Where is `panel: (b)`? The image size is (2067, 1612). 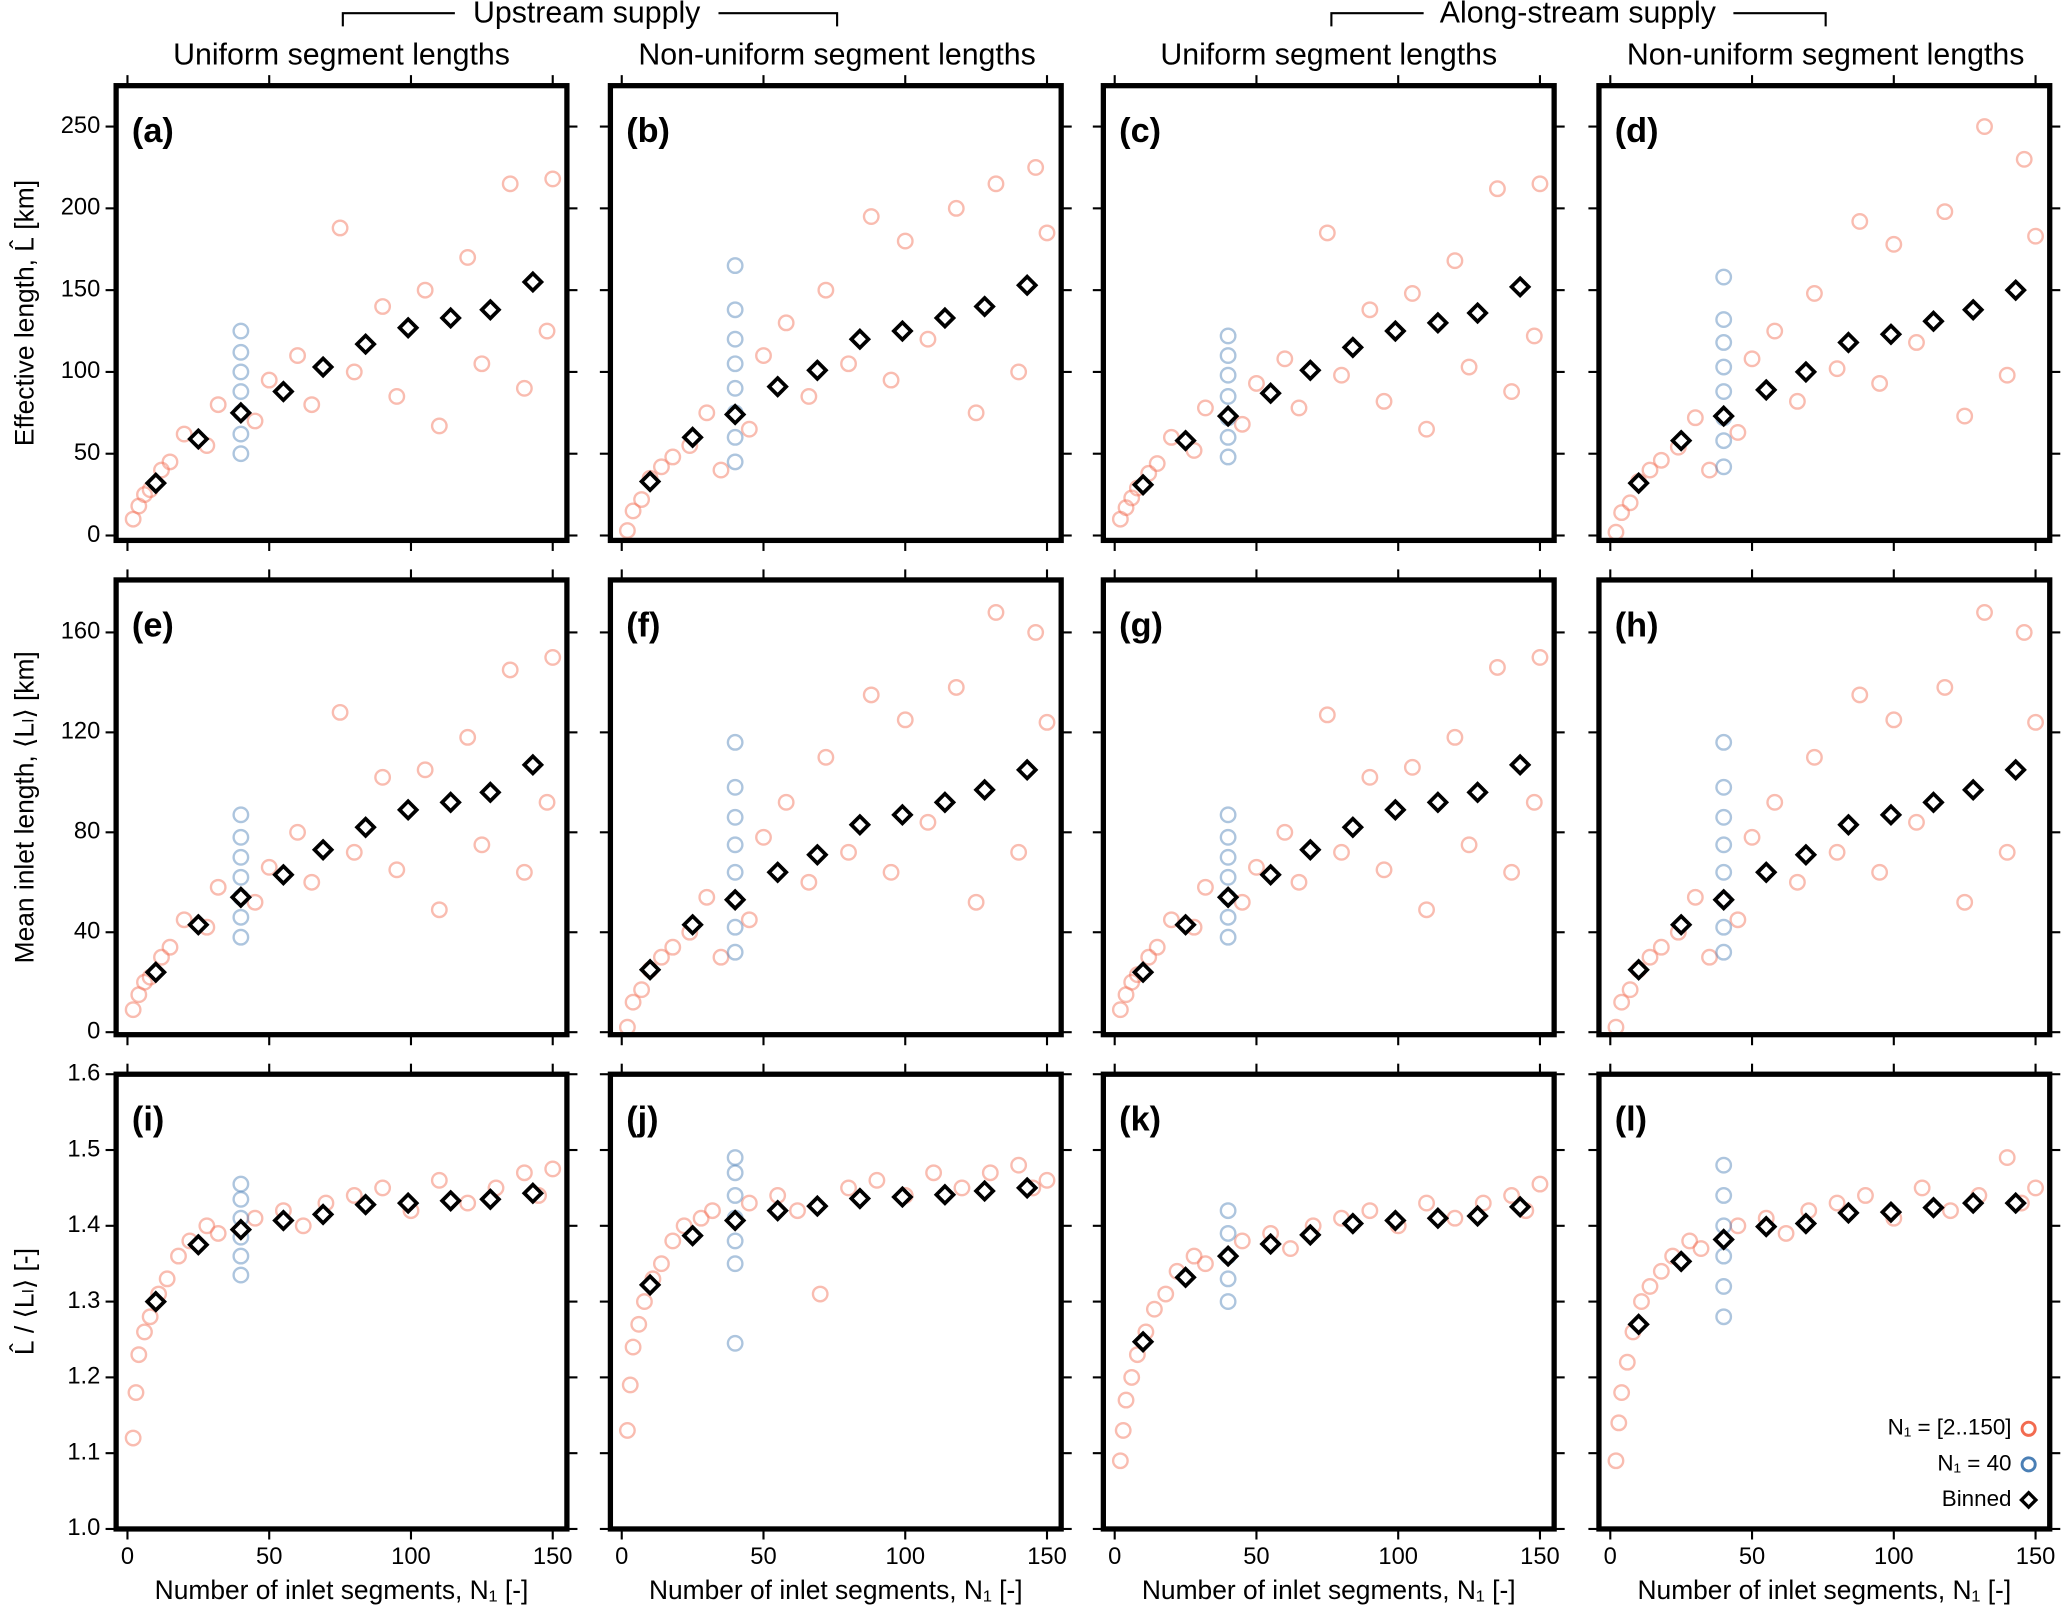 panel: (b) is located at coordinates (835, 313).